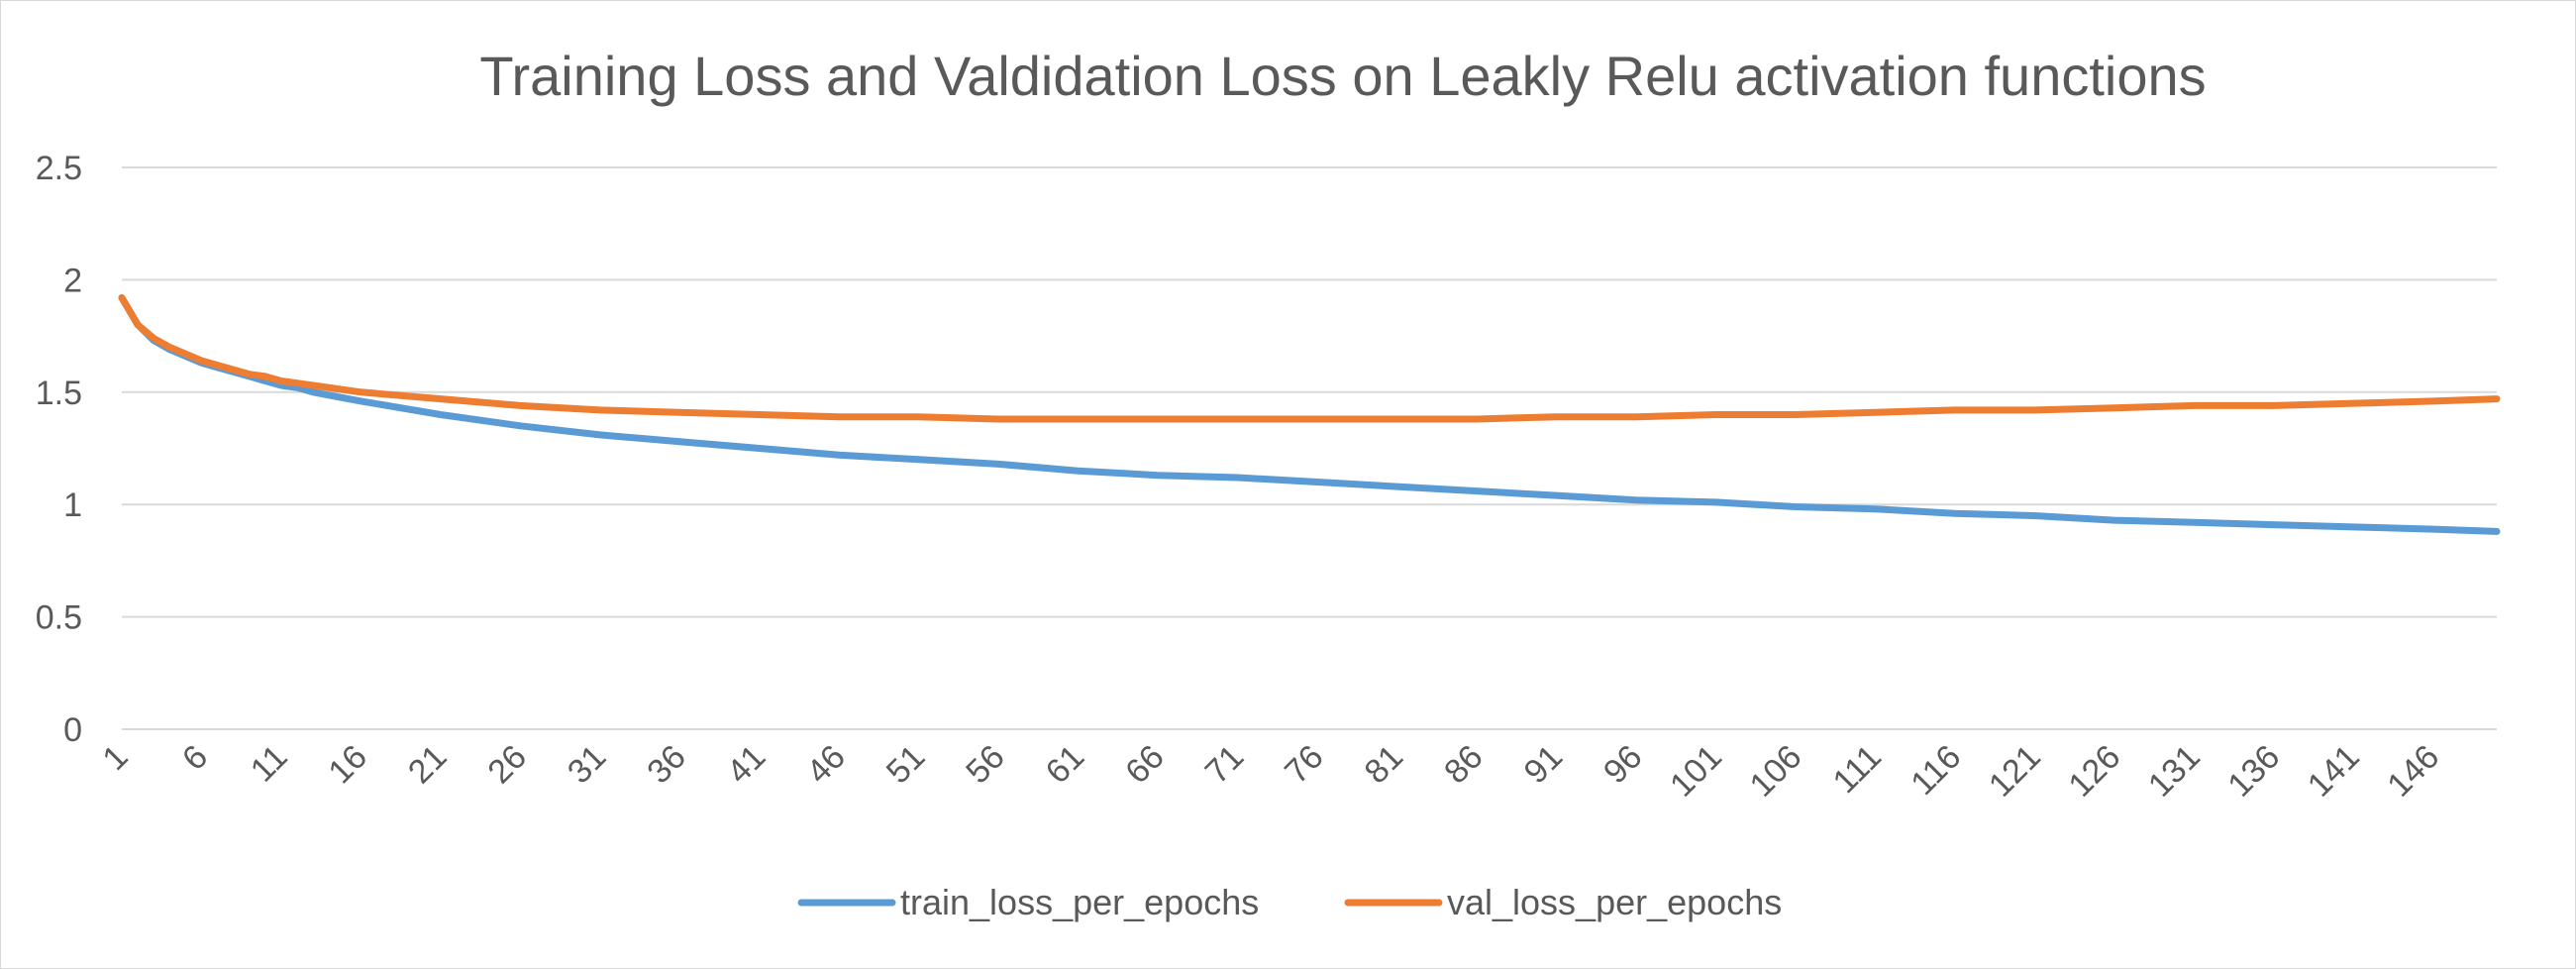 Image resolution: width=2576 pixels, height=969 pixels. I want to click on y-tick-label: 0.5, so click(59, 618).